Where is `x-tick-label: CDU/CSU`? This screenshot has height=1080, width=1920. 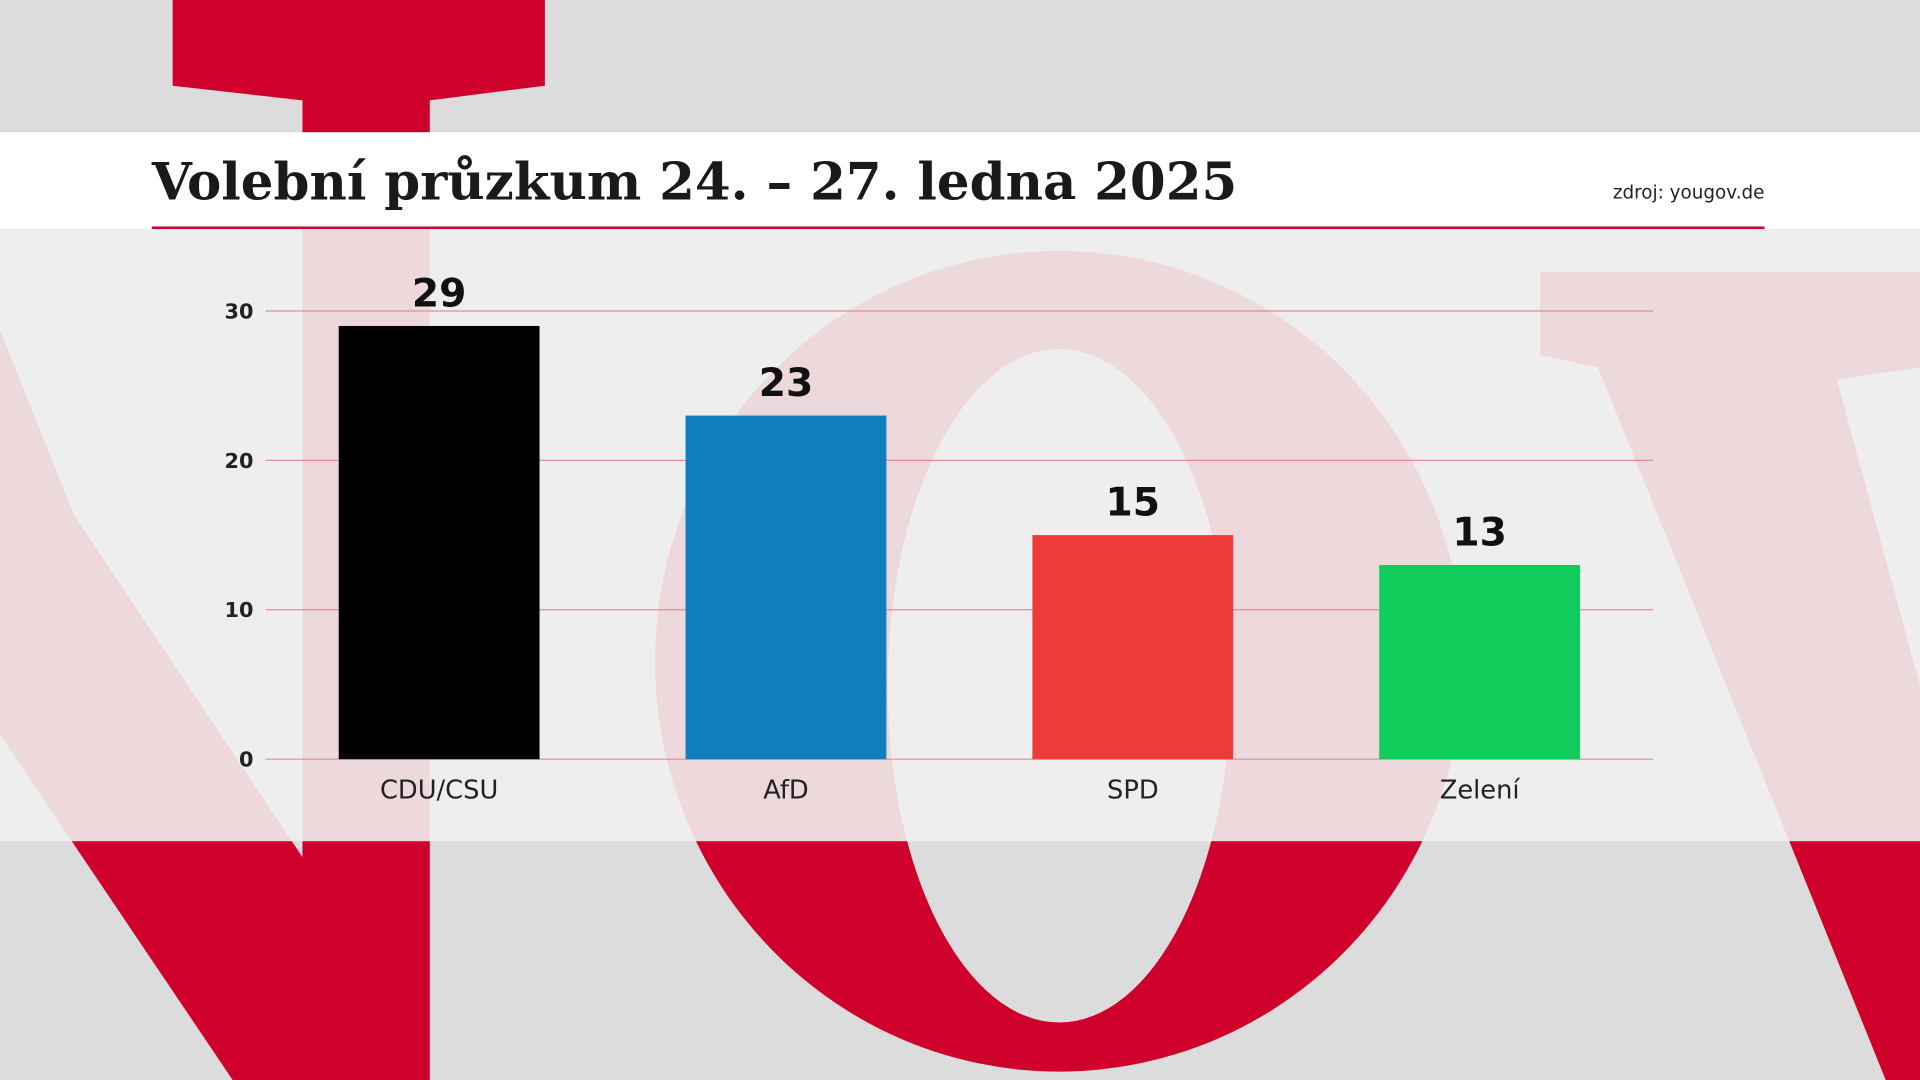
x-tick-label: CDU/CSU is located at coordinates (439, 790).